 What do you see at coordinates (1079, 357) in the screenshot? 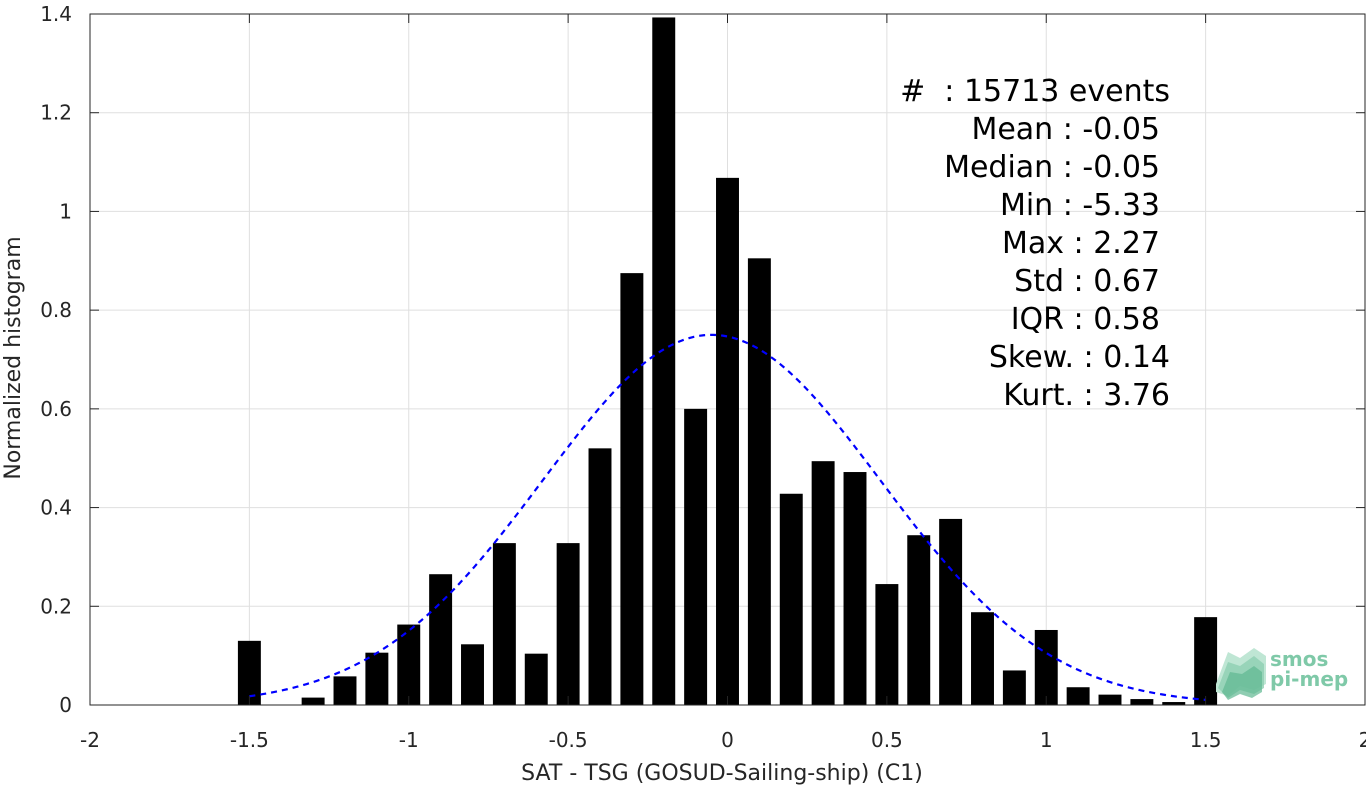
I see `stats-line: Skew. : 0.14` at bounding box center [1079, 357].